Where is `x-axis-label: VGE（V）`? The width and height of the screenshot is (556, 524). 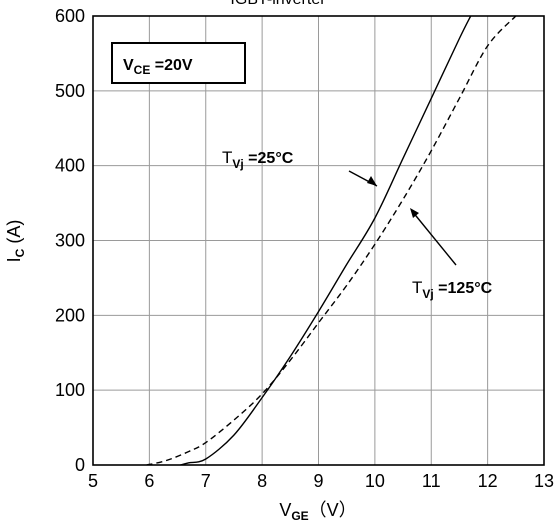 x-axis-label: VGE（V） is located at coordinates (317, 511).